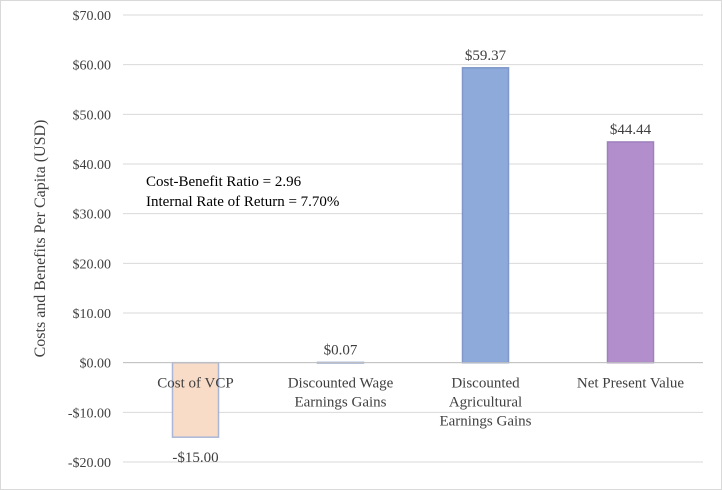  What do you see at coordinates (485, 403) in the screenshot?
I see `category-label: Discounted Agricultural Earnings Gains` at bounding box center [485, 403].